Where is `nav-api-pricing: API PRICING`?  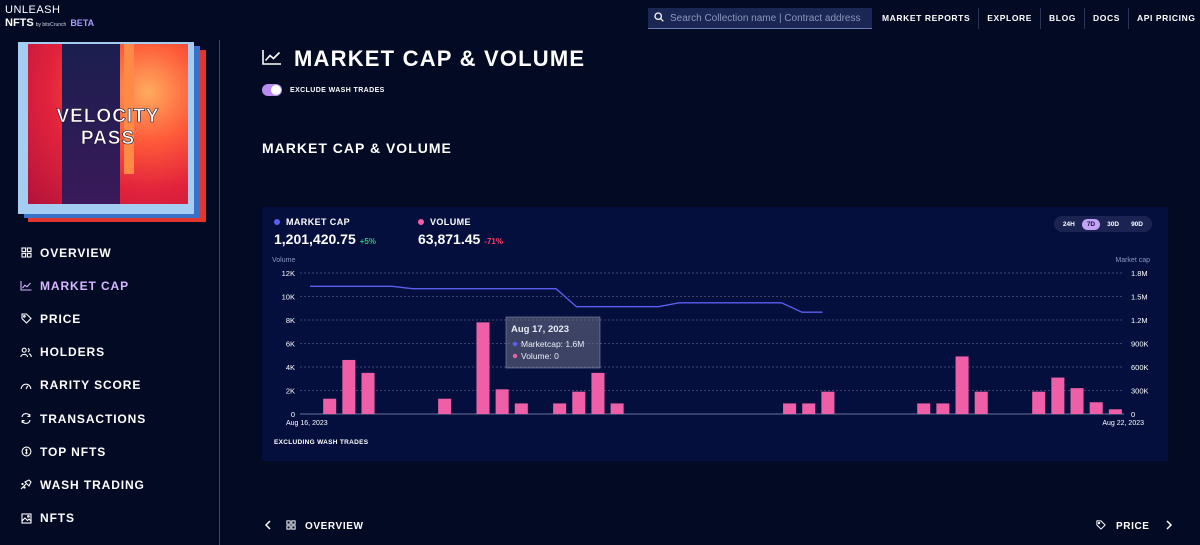
nav-api-pricing: API PRICING is located at coordinates (1164, 18).